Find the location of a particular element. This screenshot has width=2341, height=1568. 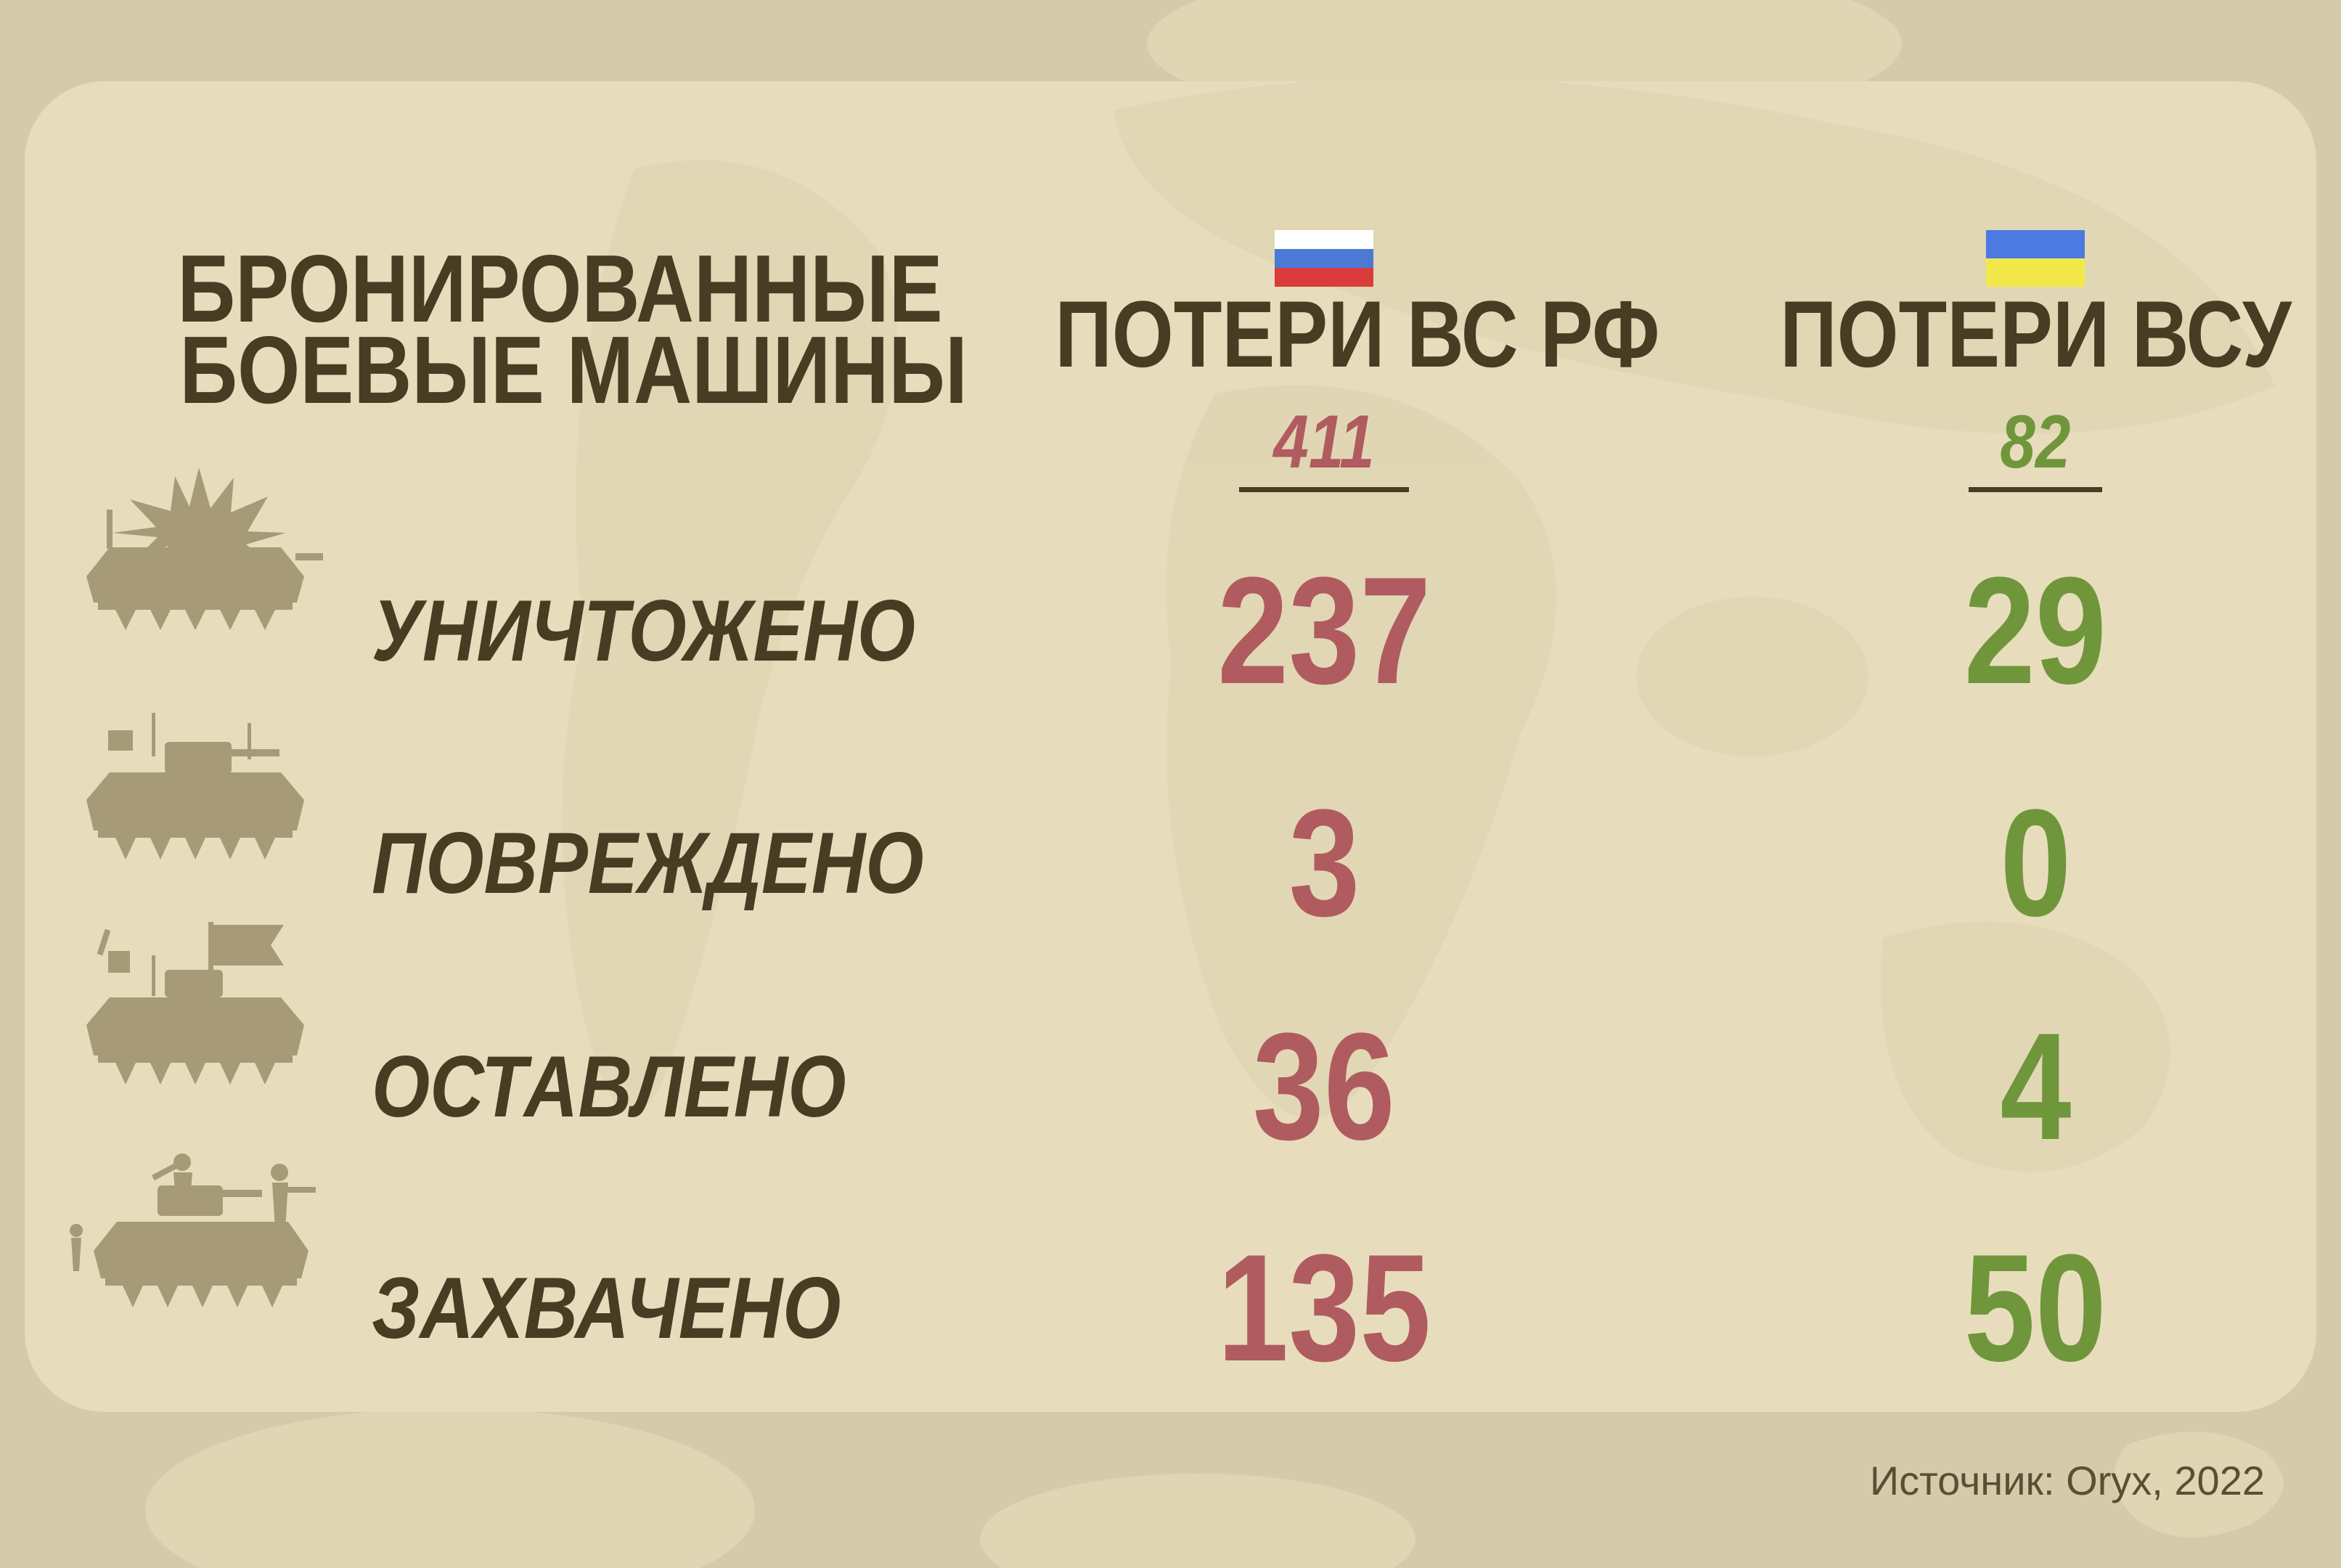

row-label: ЗАХВАЧЕНО is located at coordinates (607, 1308).